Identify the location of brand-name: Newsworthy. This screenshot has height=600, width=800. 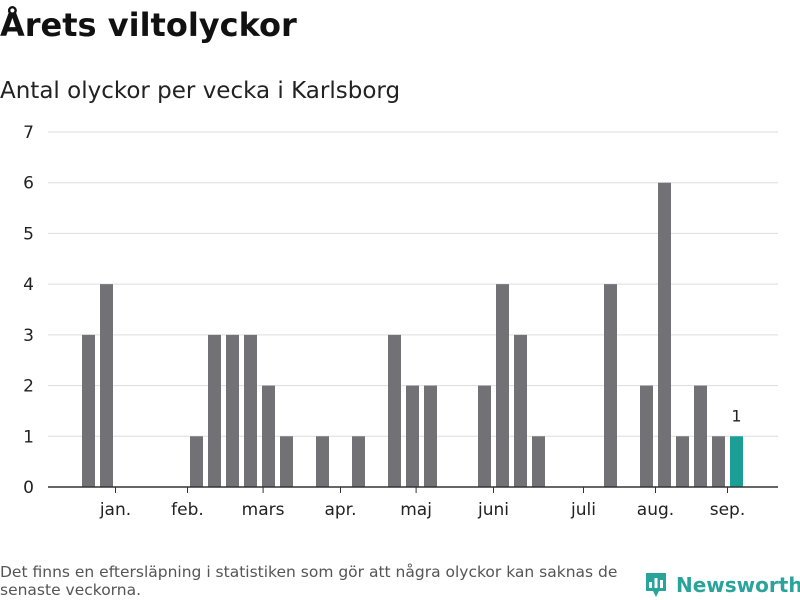
(738, 585).